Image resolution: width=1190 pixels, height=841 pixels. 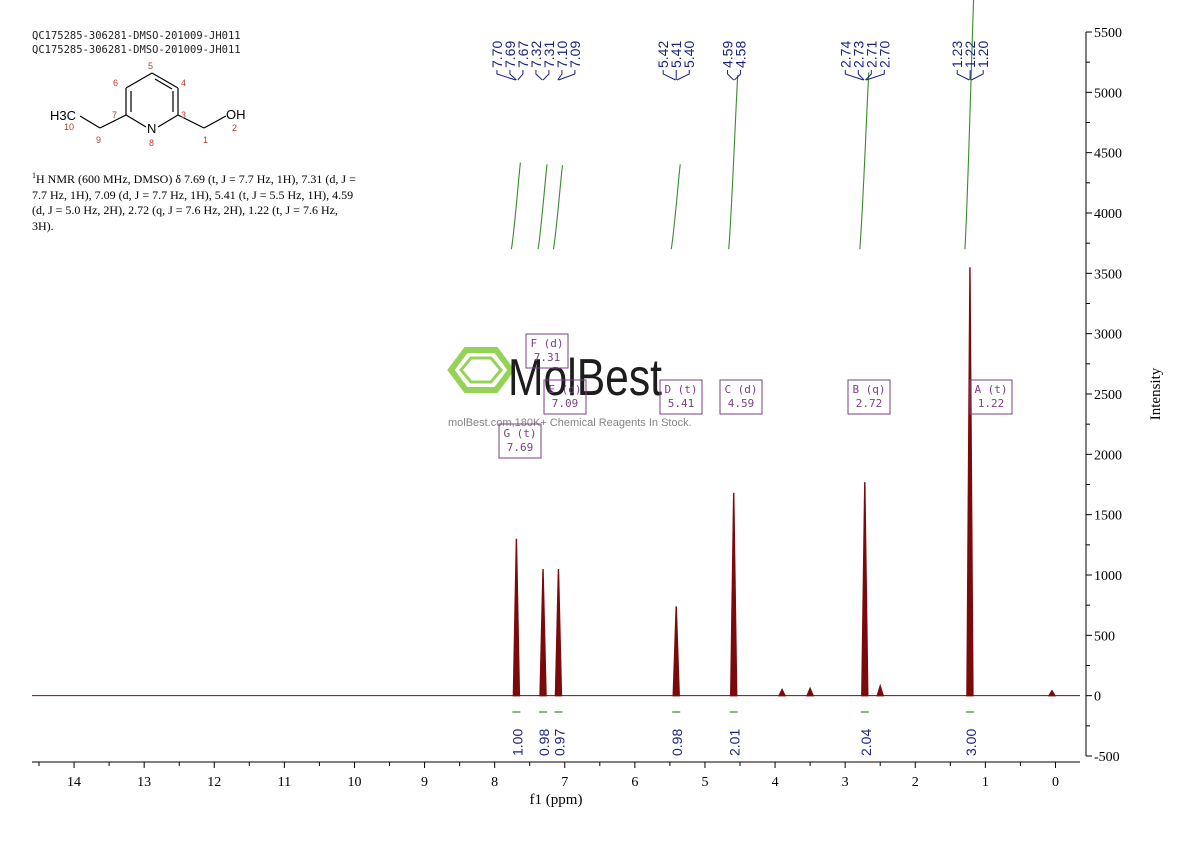 I want to click on multiplet-shift: 5.41, so click(x=681, y=403).